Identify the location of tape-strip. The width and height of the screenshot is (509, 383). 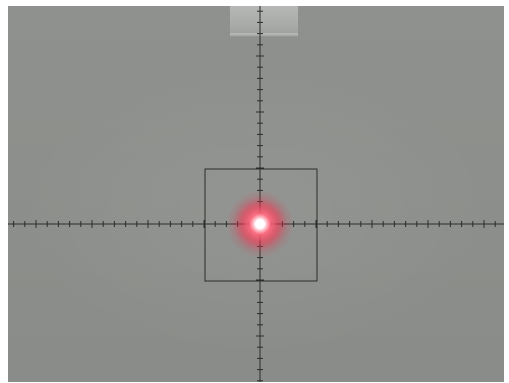
(264, 21).